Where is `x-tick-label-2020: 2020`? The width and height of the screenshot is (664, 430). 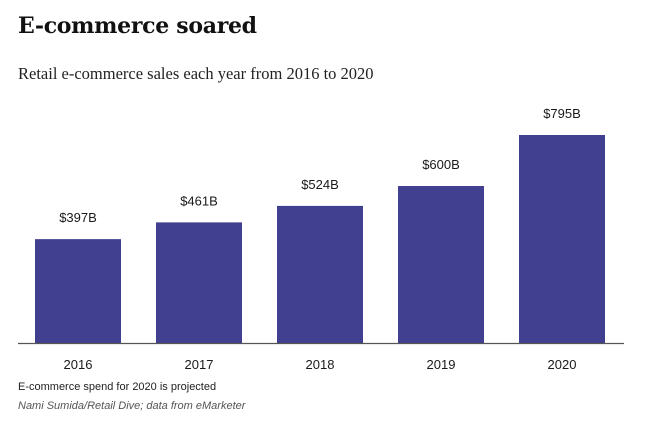
x-tick-label-2020: 2020 is located at coordinates (562, 364).